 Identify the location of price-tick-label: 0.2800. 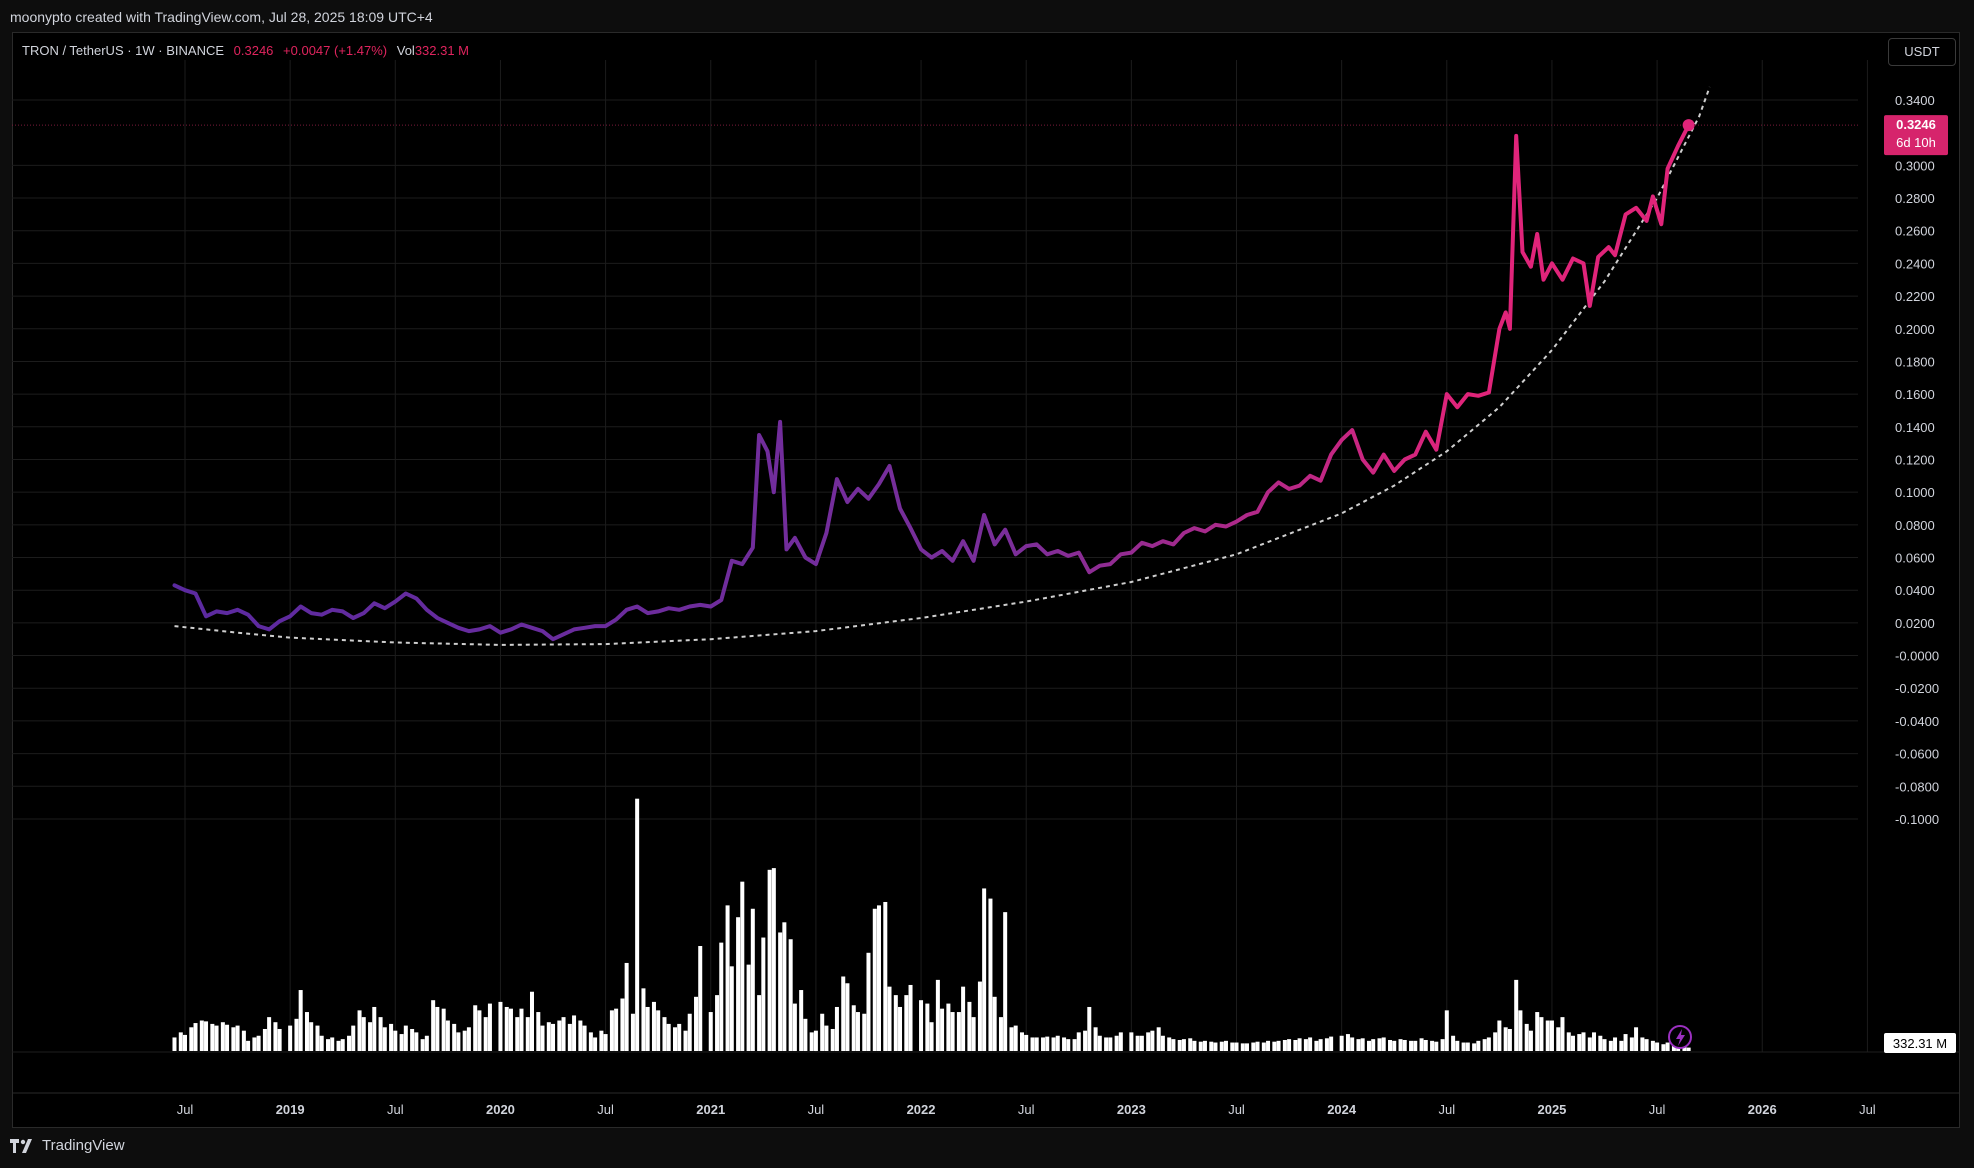
(1915, 198).